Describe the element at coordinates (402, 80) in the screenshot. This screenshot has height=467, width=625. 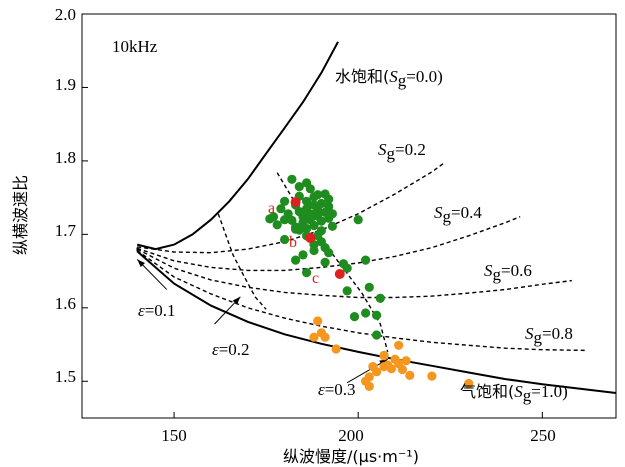
I see `label-water-saturated-sub: g` at that location.